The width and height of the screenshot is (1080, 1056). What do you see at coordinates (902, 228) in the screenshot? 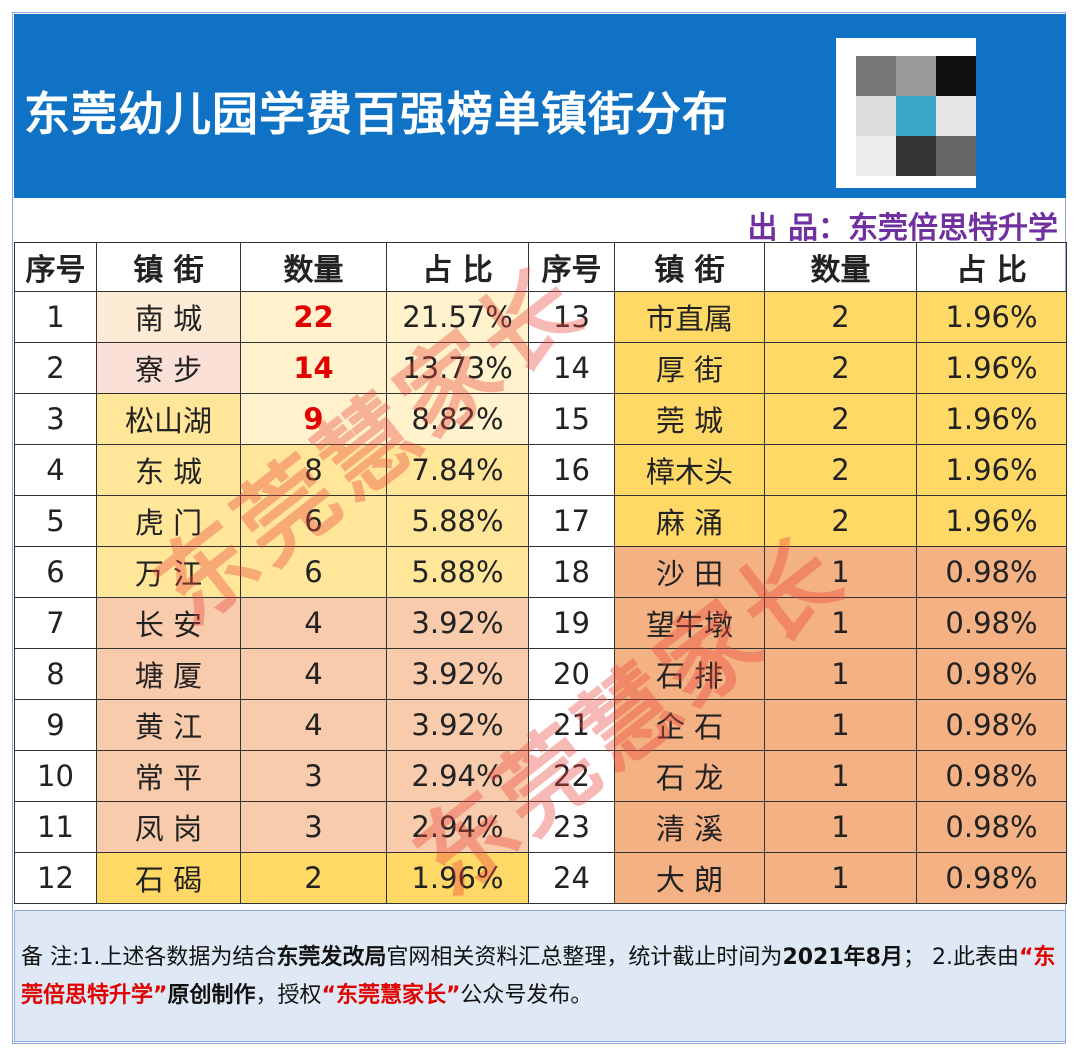
I see `producer: 出 品：东莞倍思特升学` at bounding box center [902, 228].